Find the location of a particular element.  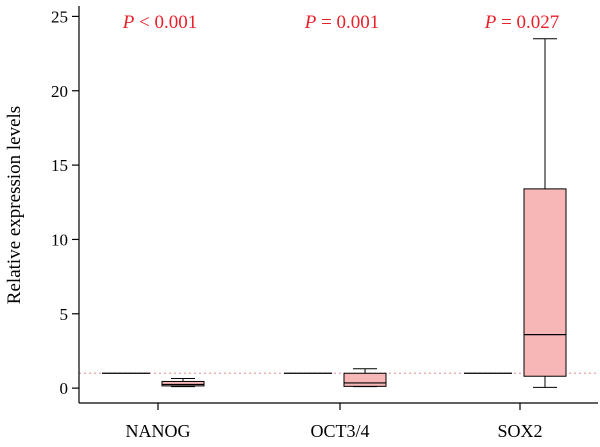

x-tick-label: OCT3/4 is located at coordinates (339, 431).